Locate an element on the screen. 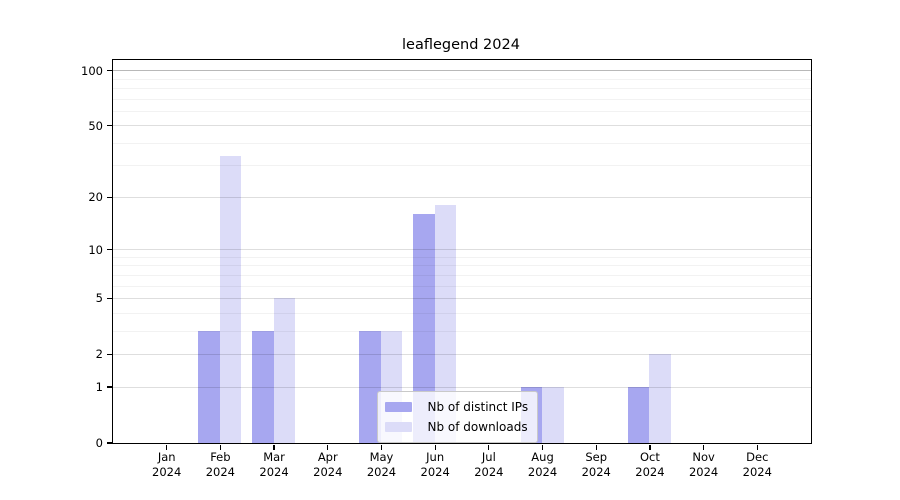 The width and height of the screenshot is (900, 500). y-tick-label: 20 is located at coordinates (95, 197).